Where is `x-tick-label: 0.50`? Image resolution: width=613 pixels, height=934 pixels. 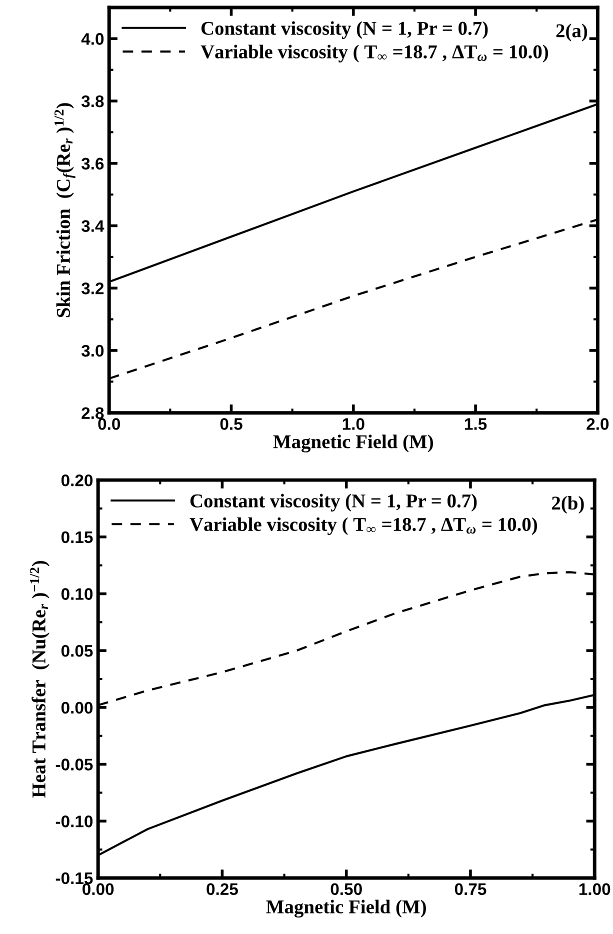 x-tick-label: 0.50 is located at coordinates (346, 889).